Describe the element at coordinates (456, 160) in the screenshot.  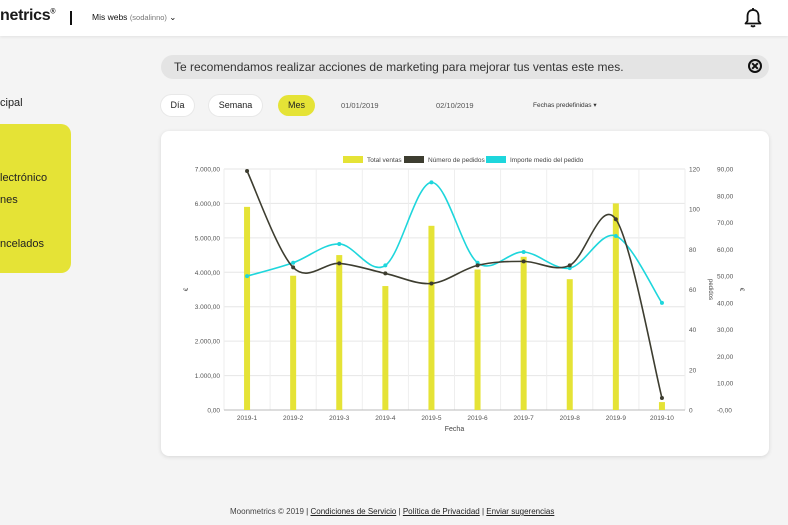
I see `legend-label: Número de pedidos` at that location.